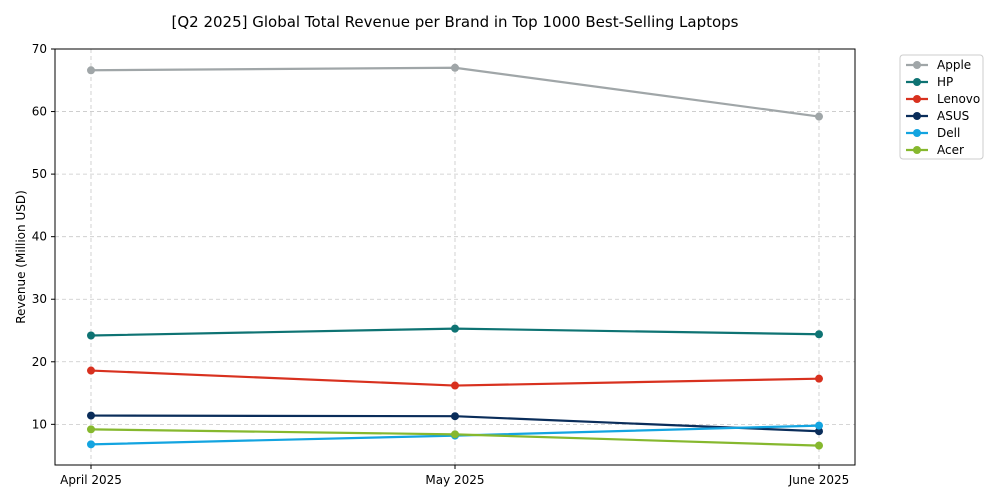 This screenshot has width=1000, height=502. I want to click on series-lenovo, so click(455, 378).